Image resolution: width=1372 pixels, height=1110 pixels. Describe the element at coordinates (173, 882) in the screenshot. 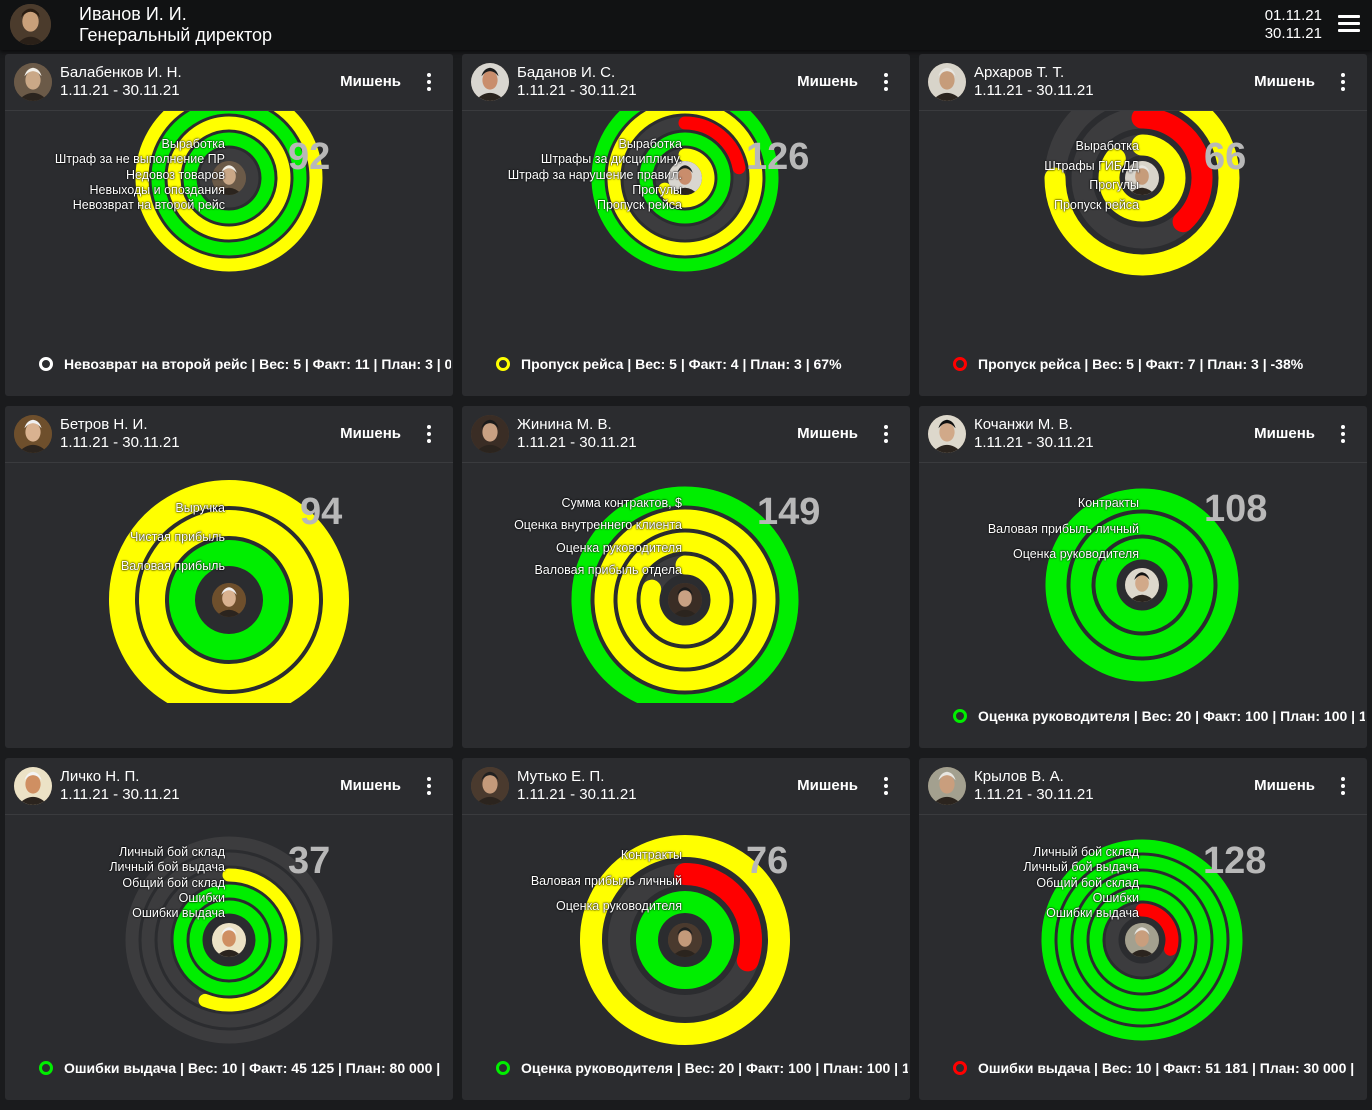

I see `ring-label: Общий бой склад` at that location.